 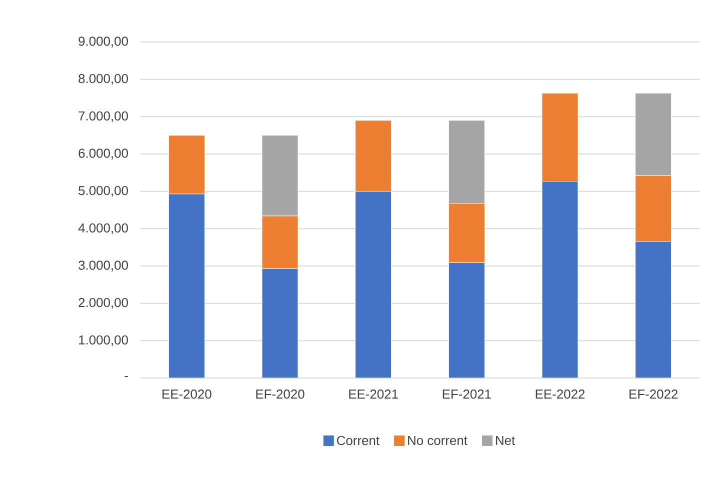 I want to click on x-tick-label: EE-2020, so click(x=187, y=394).